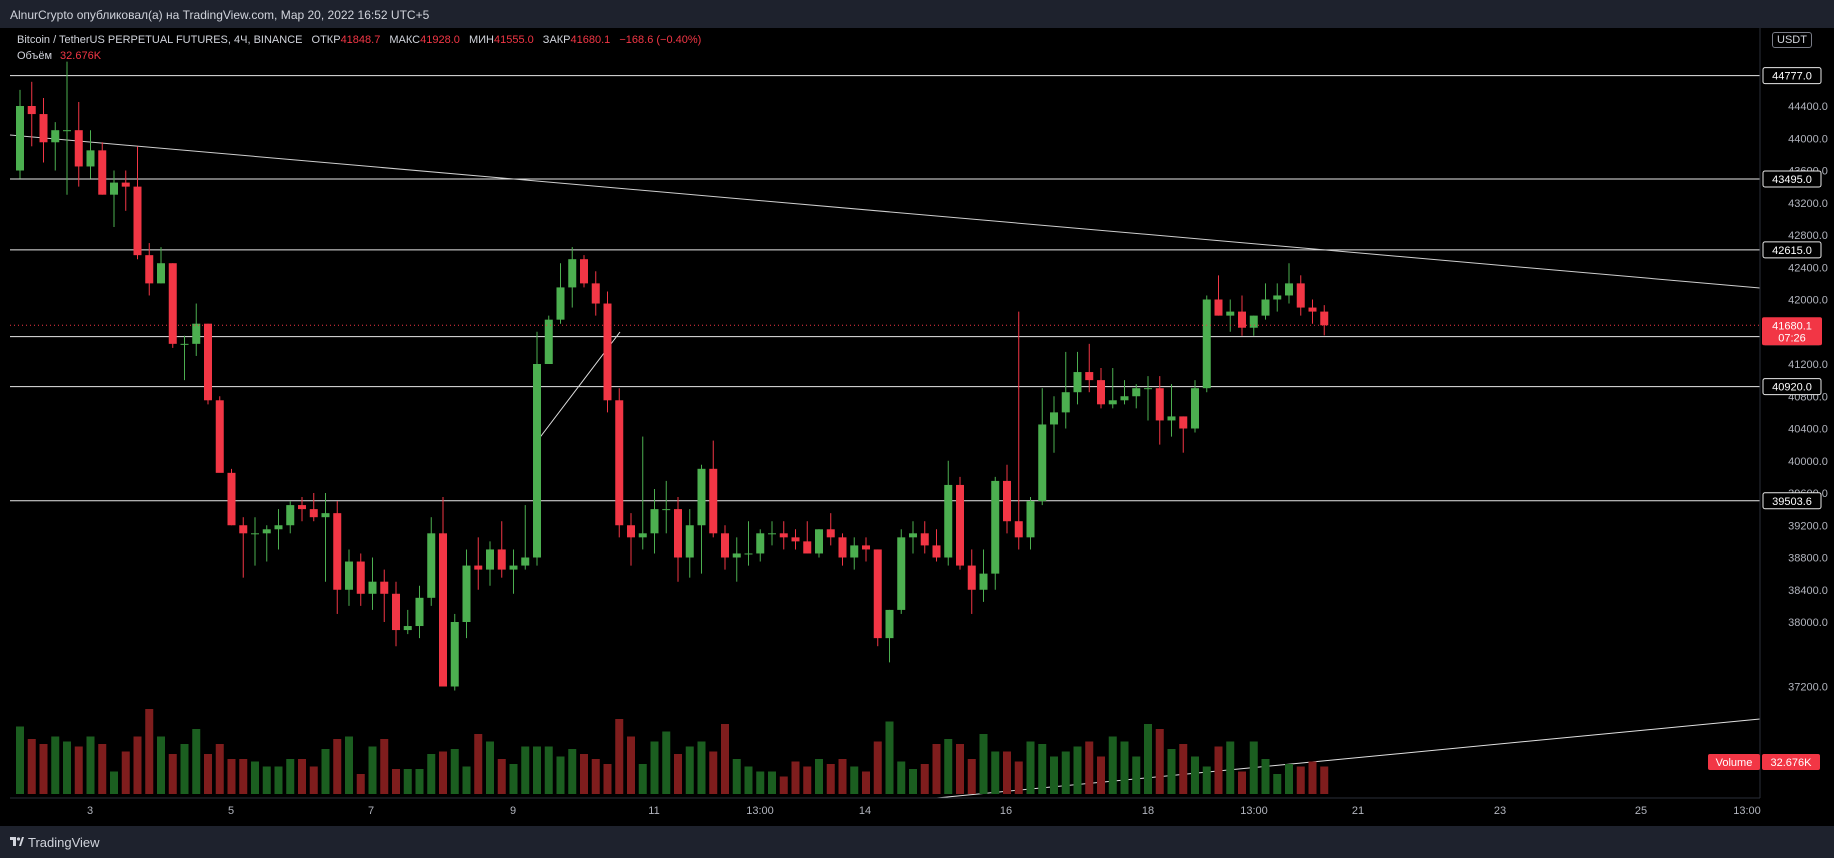  What do you see at coordinates (1500, 811) in the screenshot?
I see `time-tick-label: 23` at bounding box center [1500, 811].